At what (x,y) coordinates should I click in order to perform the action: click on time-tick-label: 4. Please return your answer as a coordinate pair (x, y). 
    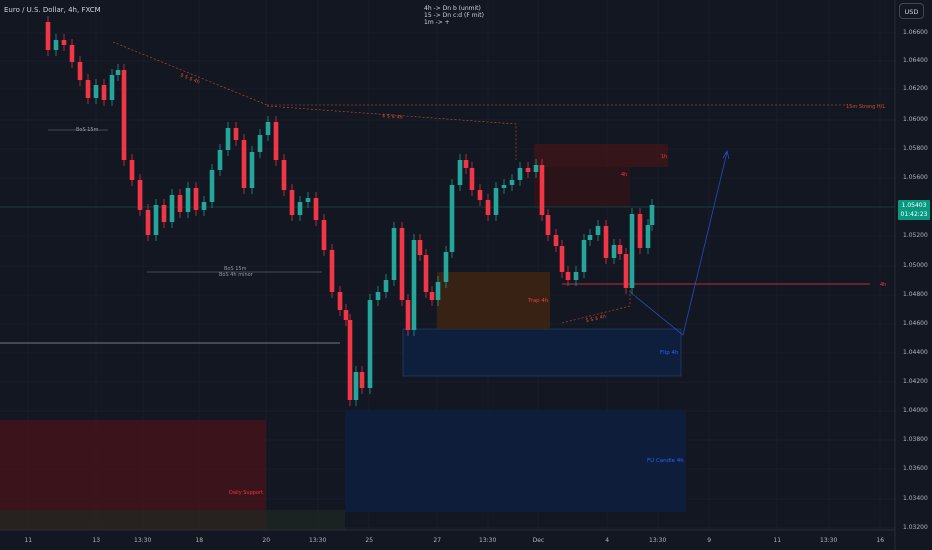
    Looking at the image, I should click on (607, 540).